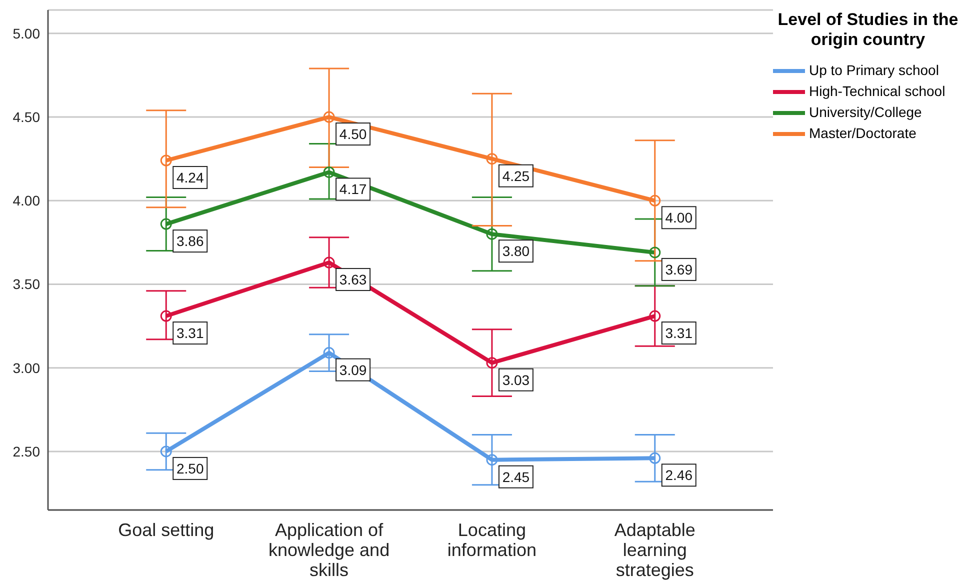  Describe the element at coordinates (353, 189) in the screenshot. I see `data-label: 4.17` at that location.